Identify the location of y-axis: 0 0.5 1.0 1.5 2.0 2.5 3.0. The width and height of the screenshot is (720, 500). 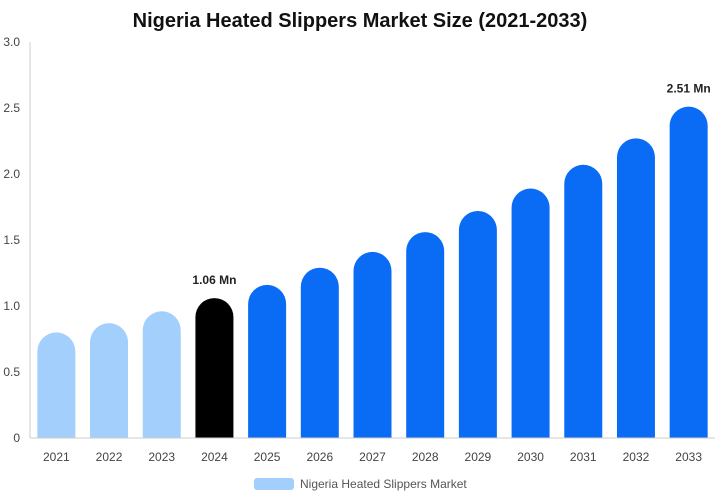
(17, 240).